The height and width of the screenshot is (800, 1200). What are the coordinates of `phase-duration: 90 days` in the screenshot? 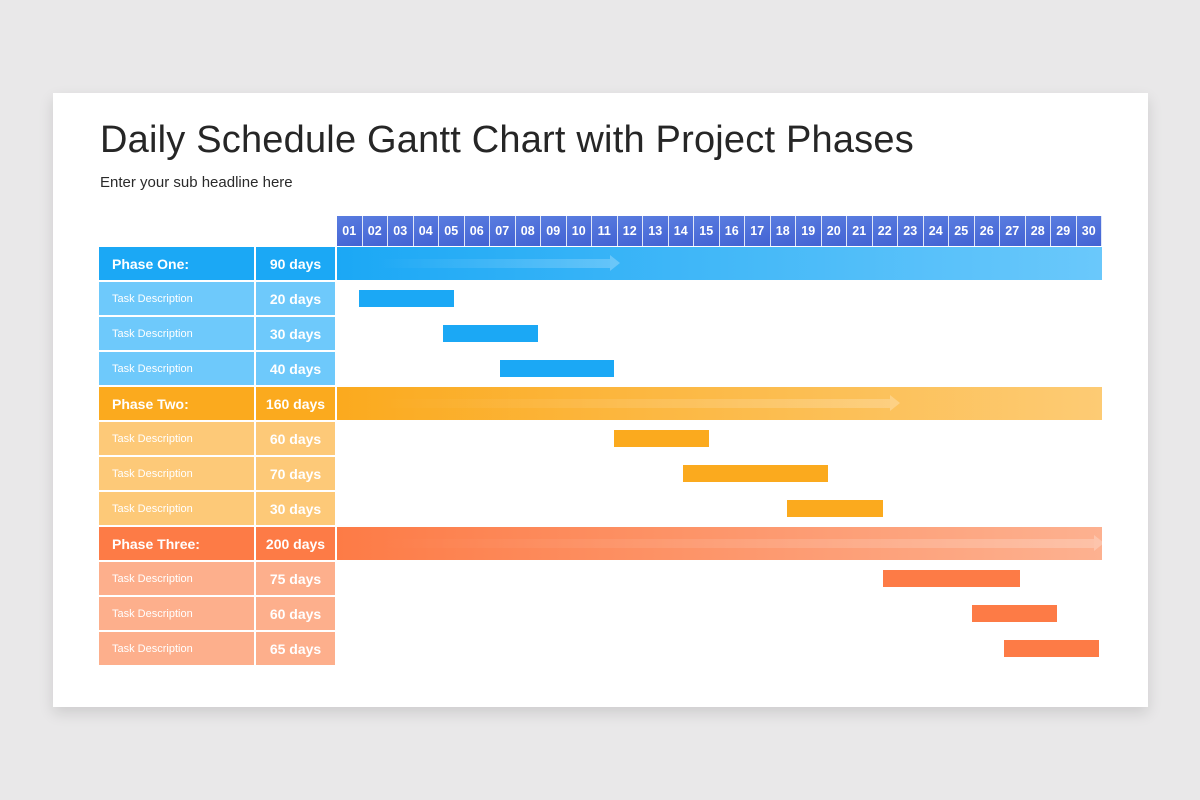 It's located at (295, 263).